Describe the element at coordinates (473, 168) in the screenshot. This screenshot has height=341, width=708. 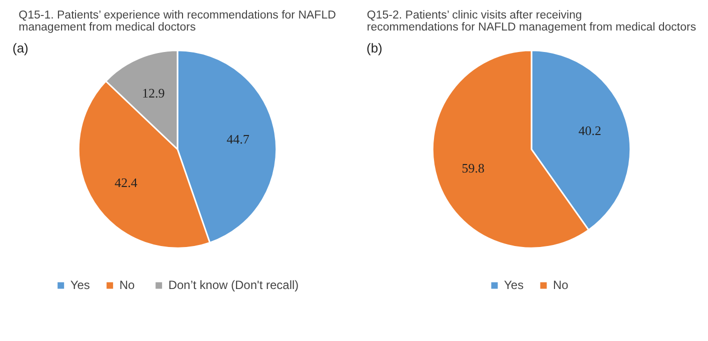
I see `data-label: 59.8` at that location.